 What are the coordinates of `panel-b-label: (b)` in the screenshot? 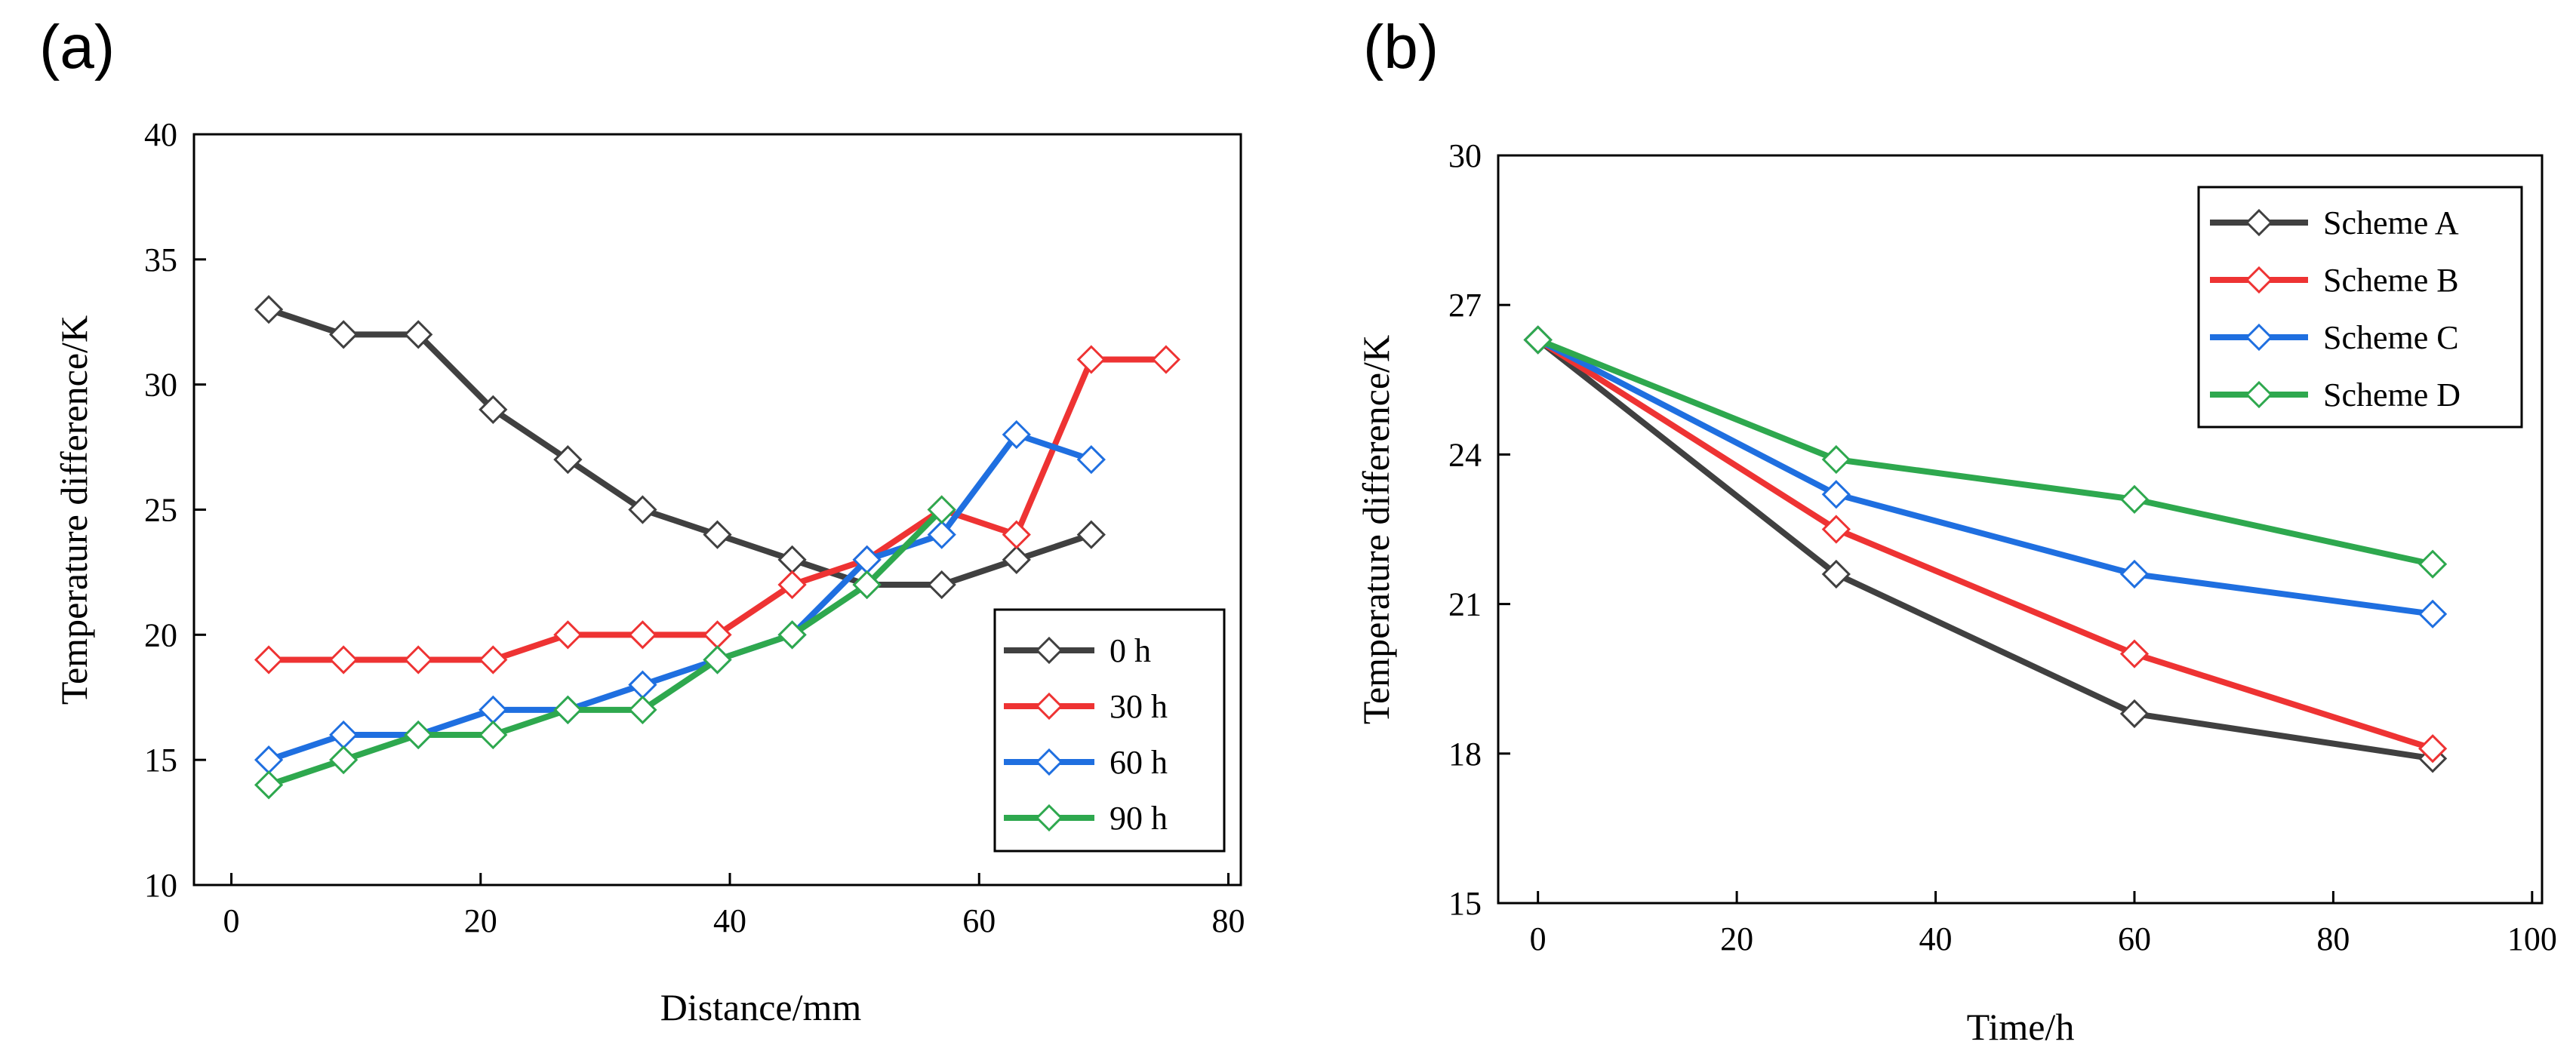 It's located at (1401, 47).